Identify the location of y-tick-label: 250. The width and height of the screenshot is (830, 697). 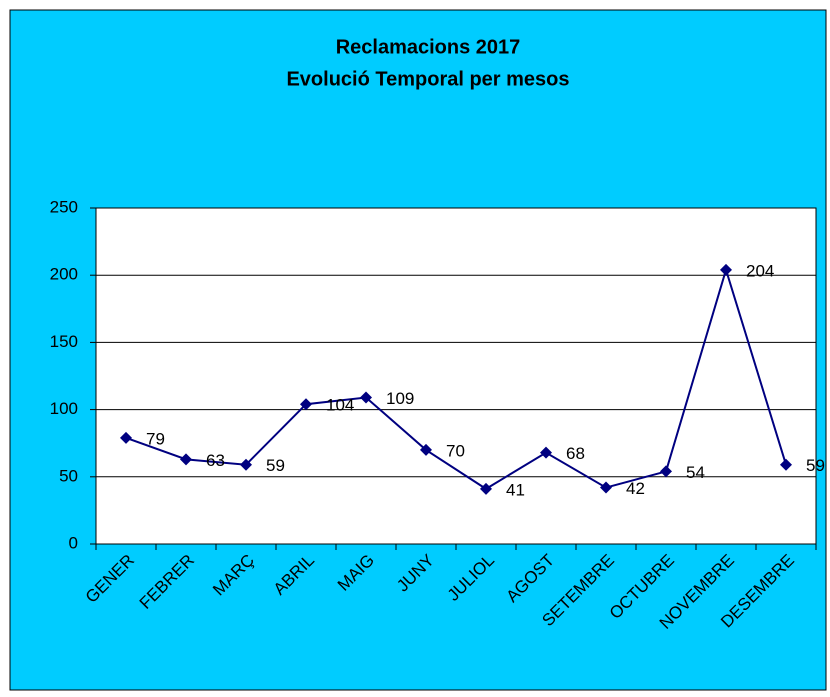
(64, 206).